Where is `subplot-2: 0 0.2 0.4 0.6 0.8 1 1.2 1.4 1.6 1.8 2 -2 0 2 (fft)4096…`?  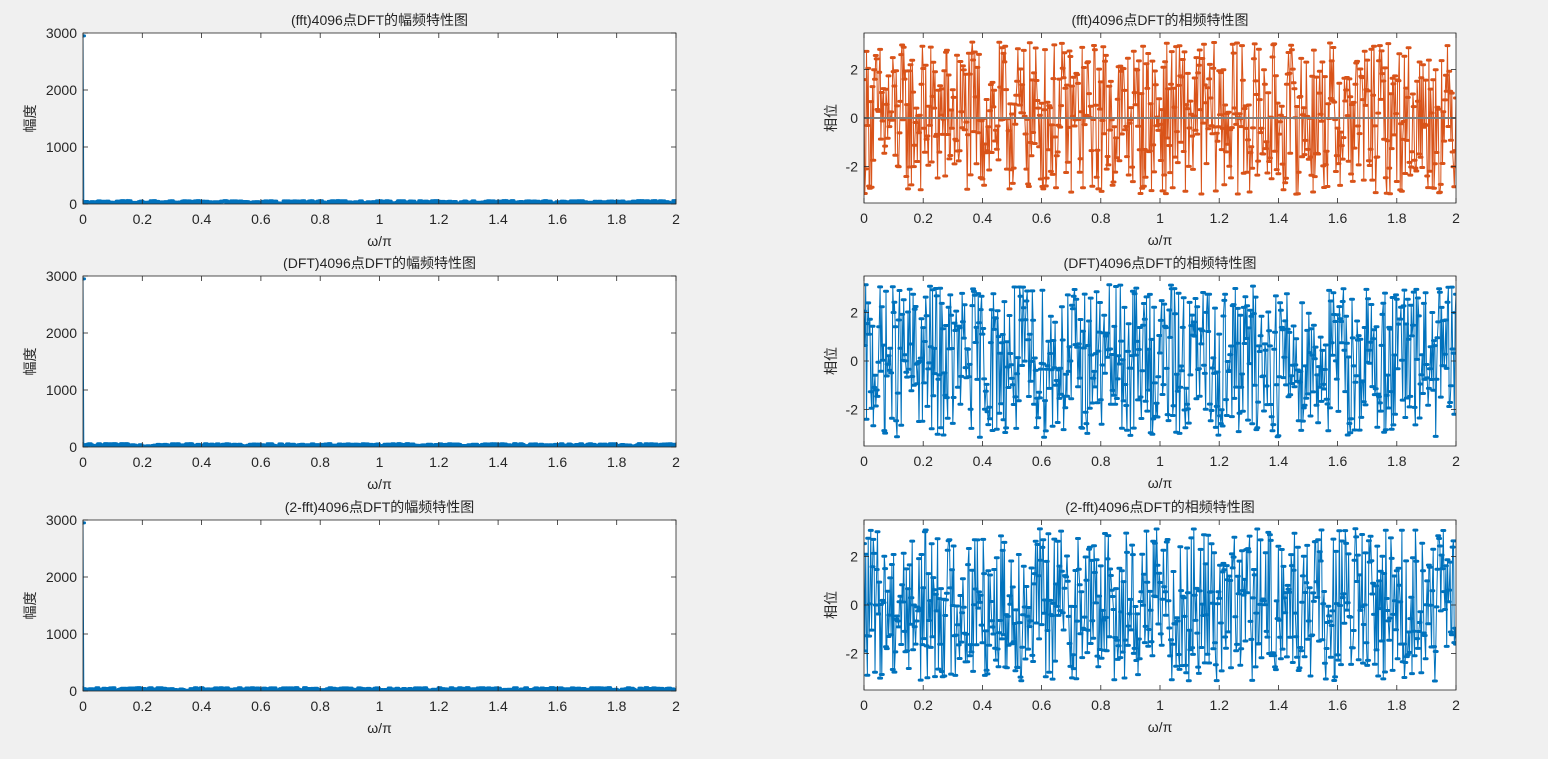 subplot-2: 0 0.2 0.4 0.6 0.8 1 1.2 1.4 1.6 1.8 2 -2 0 2 (fft)4096… is located at coordinates (1141, 130).